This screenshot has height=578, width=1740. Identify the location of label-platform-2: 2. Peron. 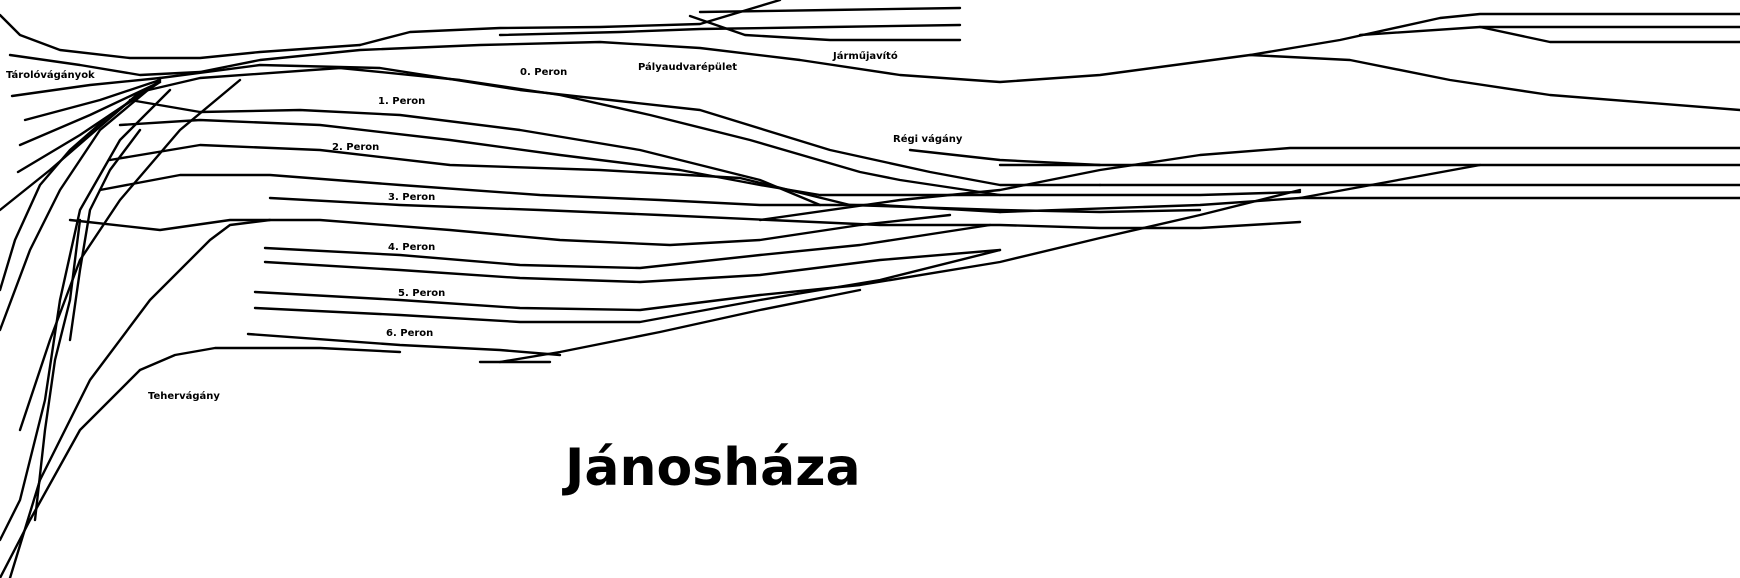
(355, 147).